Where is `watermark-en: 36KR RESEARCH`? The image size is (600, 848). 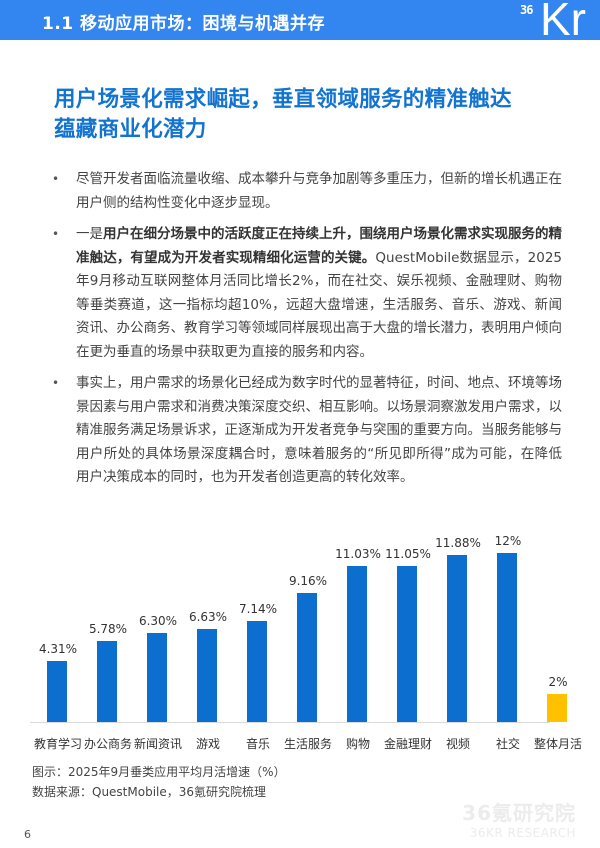 watermark-en: 36KR RESEARCH is located at coordinates (522, 833).